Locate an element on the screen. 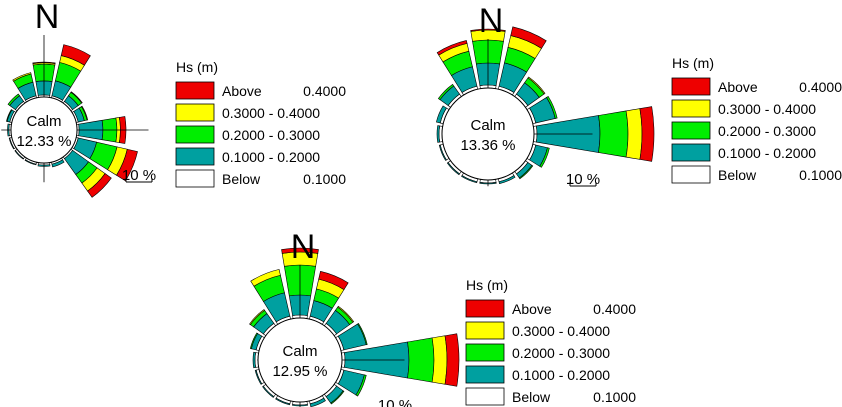 The width and height of the screenshot is (842, 407). legend-2-value-4: 0.1000 is located at coordinates (820, 175).